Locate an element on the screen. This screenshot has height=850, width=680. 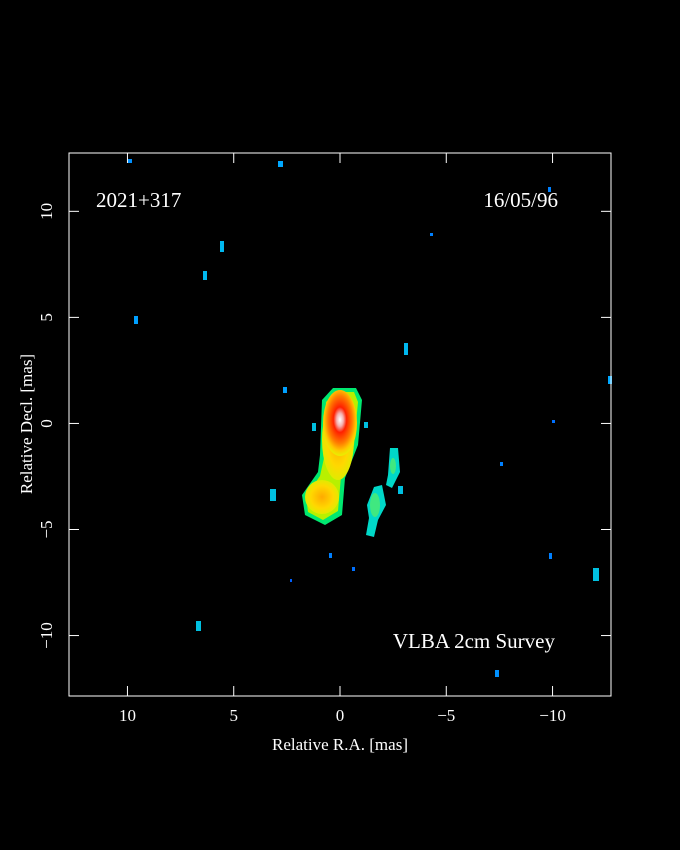
y-tick-label: −5 is located at coordinates (46, 529).